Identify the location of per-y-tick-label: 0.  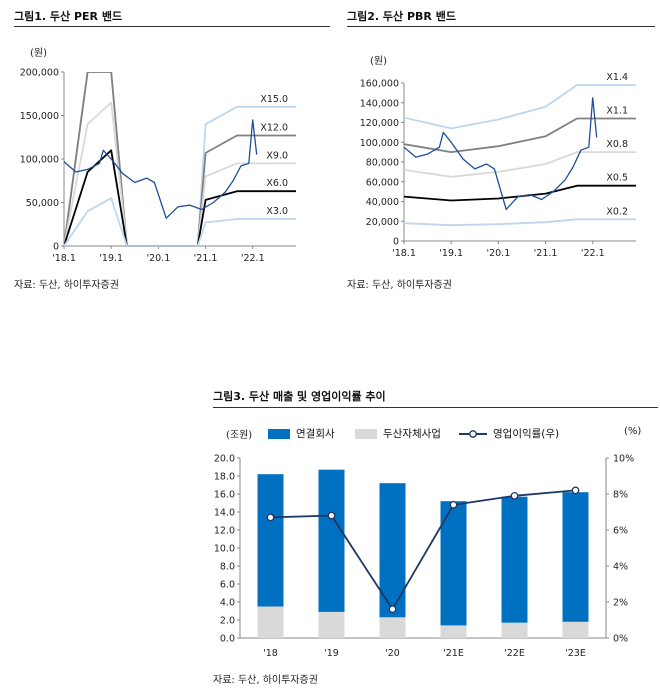
(56, 247).